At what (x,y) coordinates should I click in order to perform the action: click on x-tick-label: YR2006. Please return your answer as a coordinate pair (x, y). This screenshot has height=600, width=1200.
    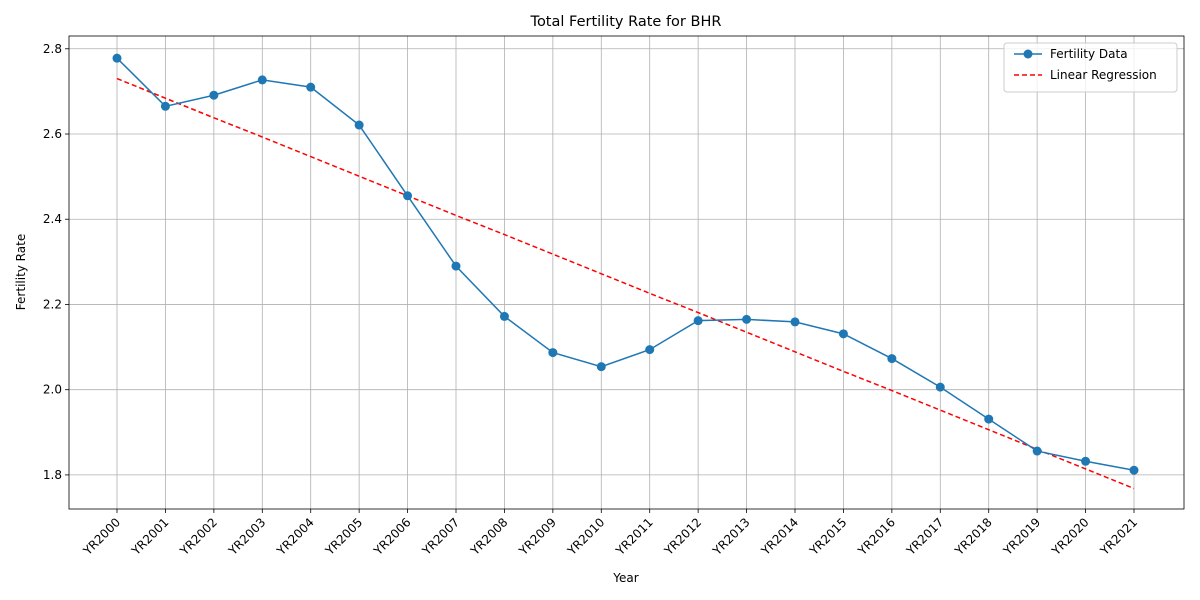
    Looking at the image, I should click on (391, 536).